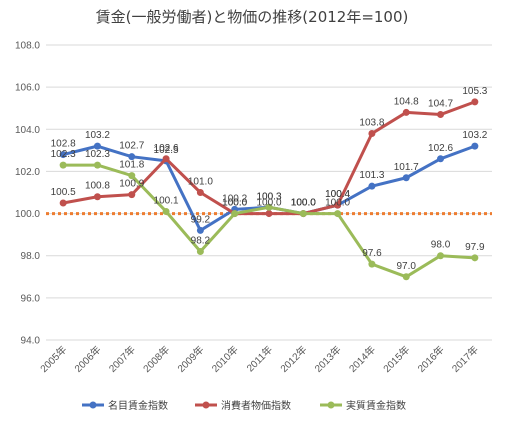 The width and height of the screenshot is (505, 423). What do you see at coordinates (293, 359) in the screenshot?
I see `x-tick-label: 2012年` at bounding box center [293, 359].